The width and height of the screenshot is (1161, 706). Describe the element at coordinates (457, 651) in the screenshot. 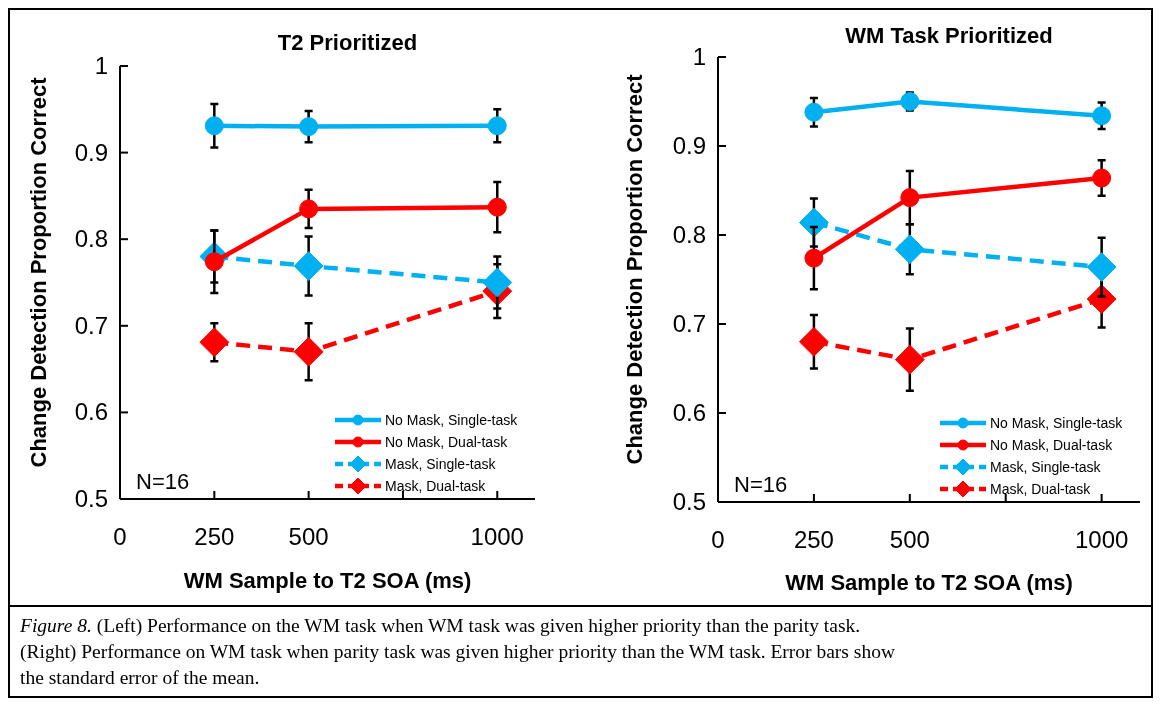

I see `caption: Figure 8. (Left) Performance on the WM task when WM task was given higher priority than the parity task. (Right) Performance on WM task when parity task was given higher priority than the WM task. Error bars show the standard error of the mean.` at that location.